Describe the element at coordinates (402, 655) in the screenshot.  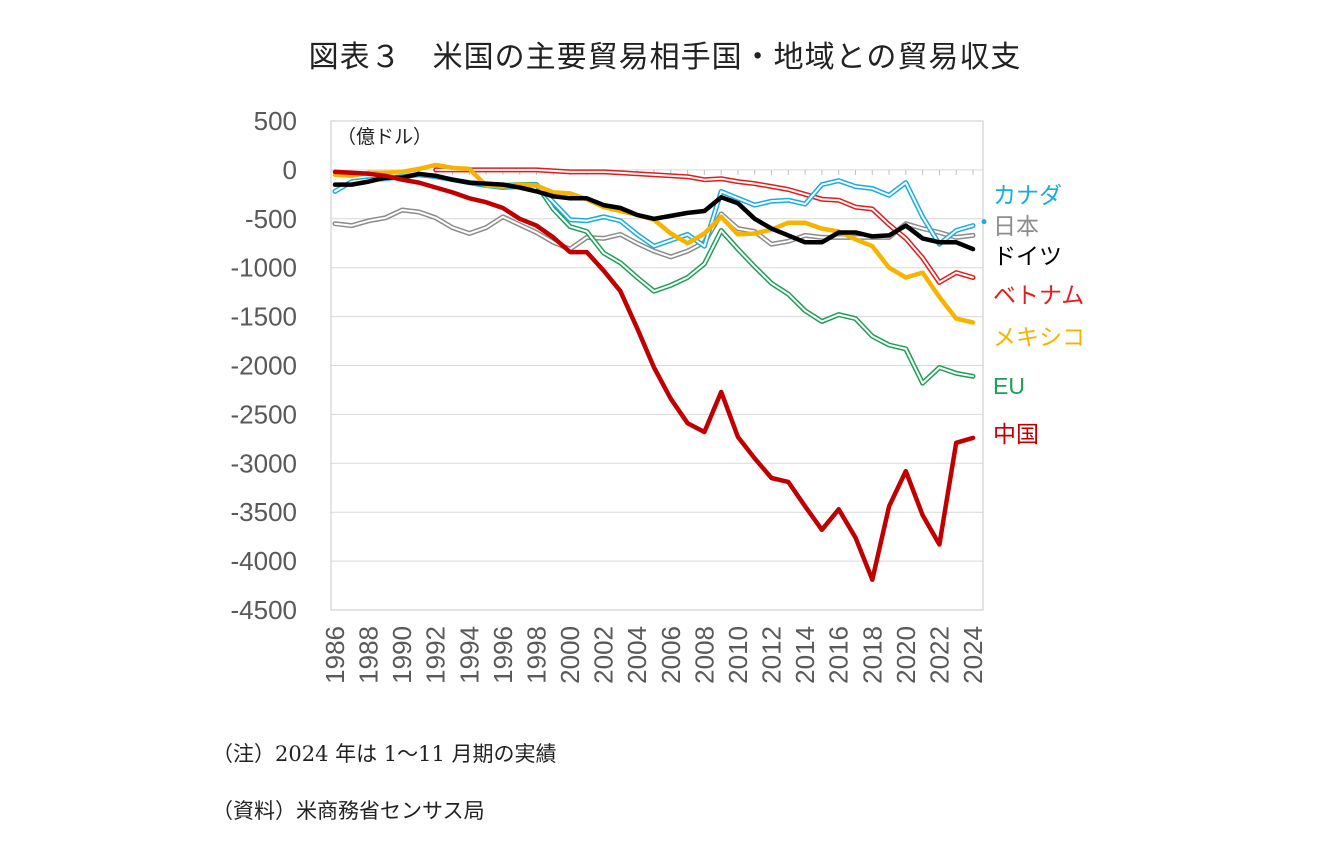
I see `x-tick-label: 1990` at that location.